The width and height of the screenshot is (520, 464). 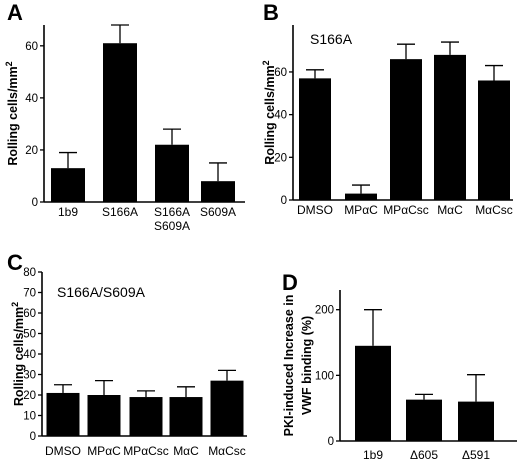 What do you see at coordinates (15, 12) in the screenshot?
I see `panel-letter: A` at bounding box center [15, 12].